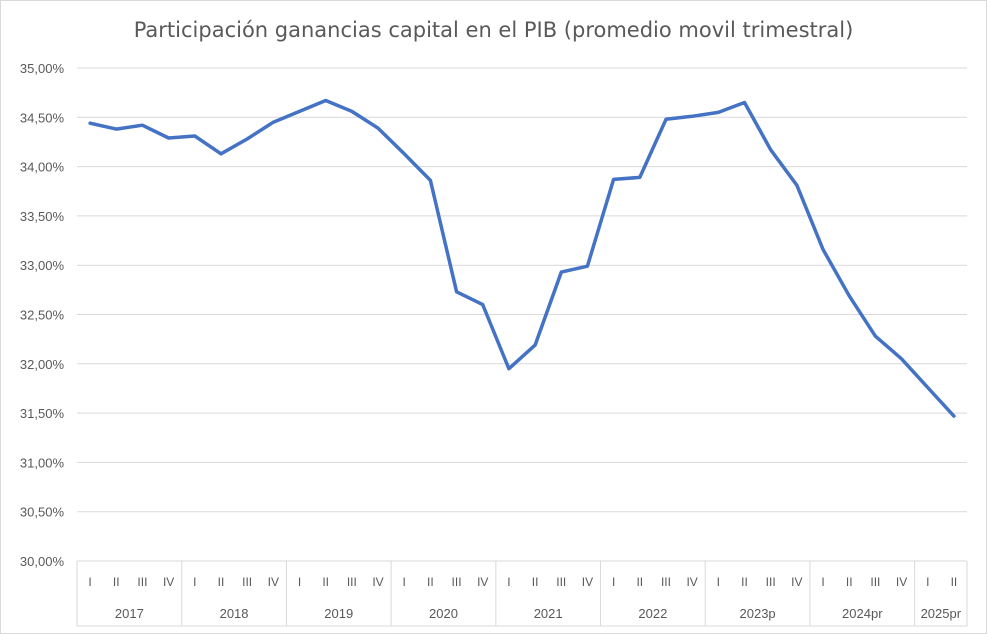 This screenshot has width=987, height=634. What do you see at coordinates (42, 512) in the screenshot?
I see `y-tick-label: 30,50%` at bounding box center [42, 512].